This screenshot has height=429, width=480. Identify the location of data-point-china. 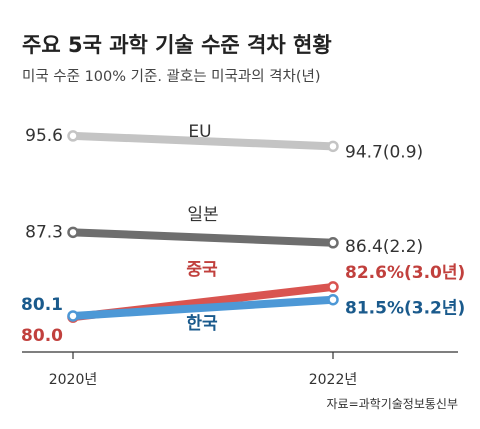
(333, 287).